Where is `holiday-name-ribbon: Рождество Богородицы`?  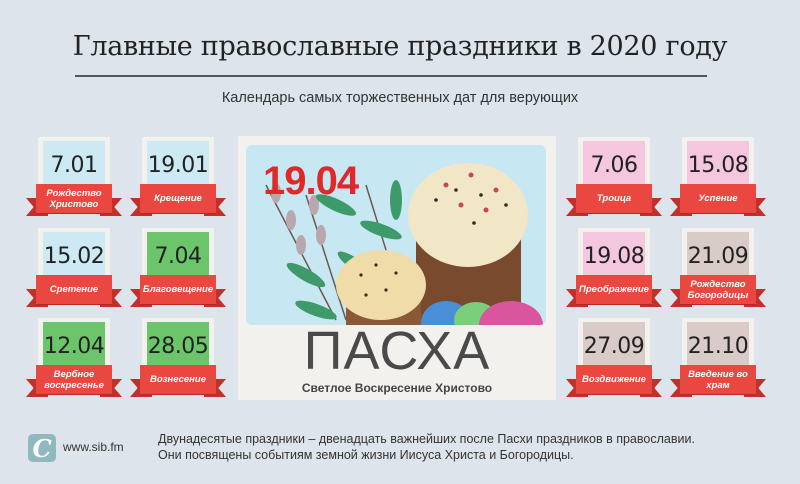 holiday-name-ribbon: Рождество Богородицы is located at coordinates (718, 289).